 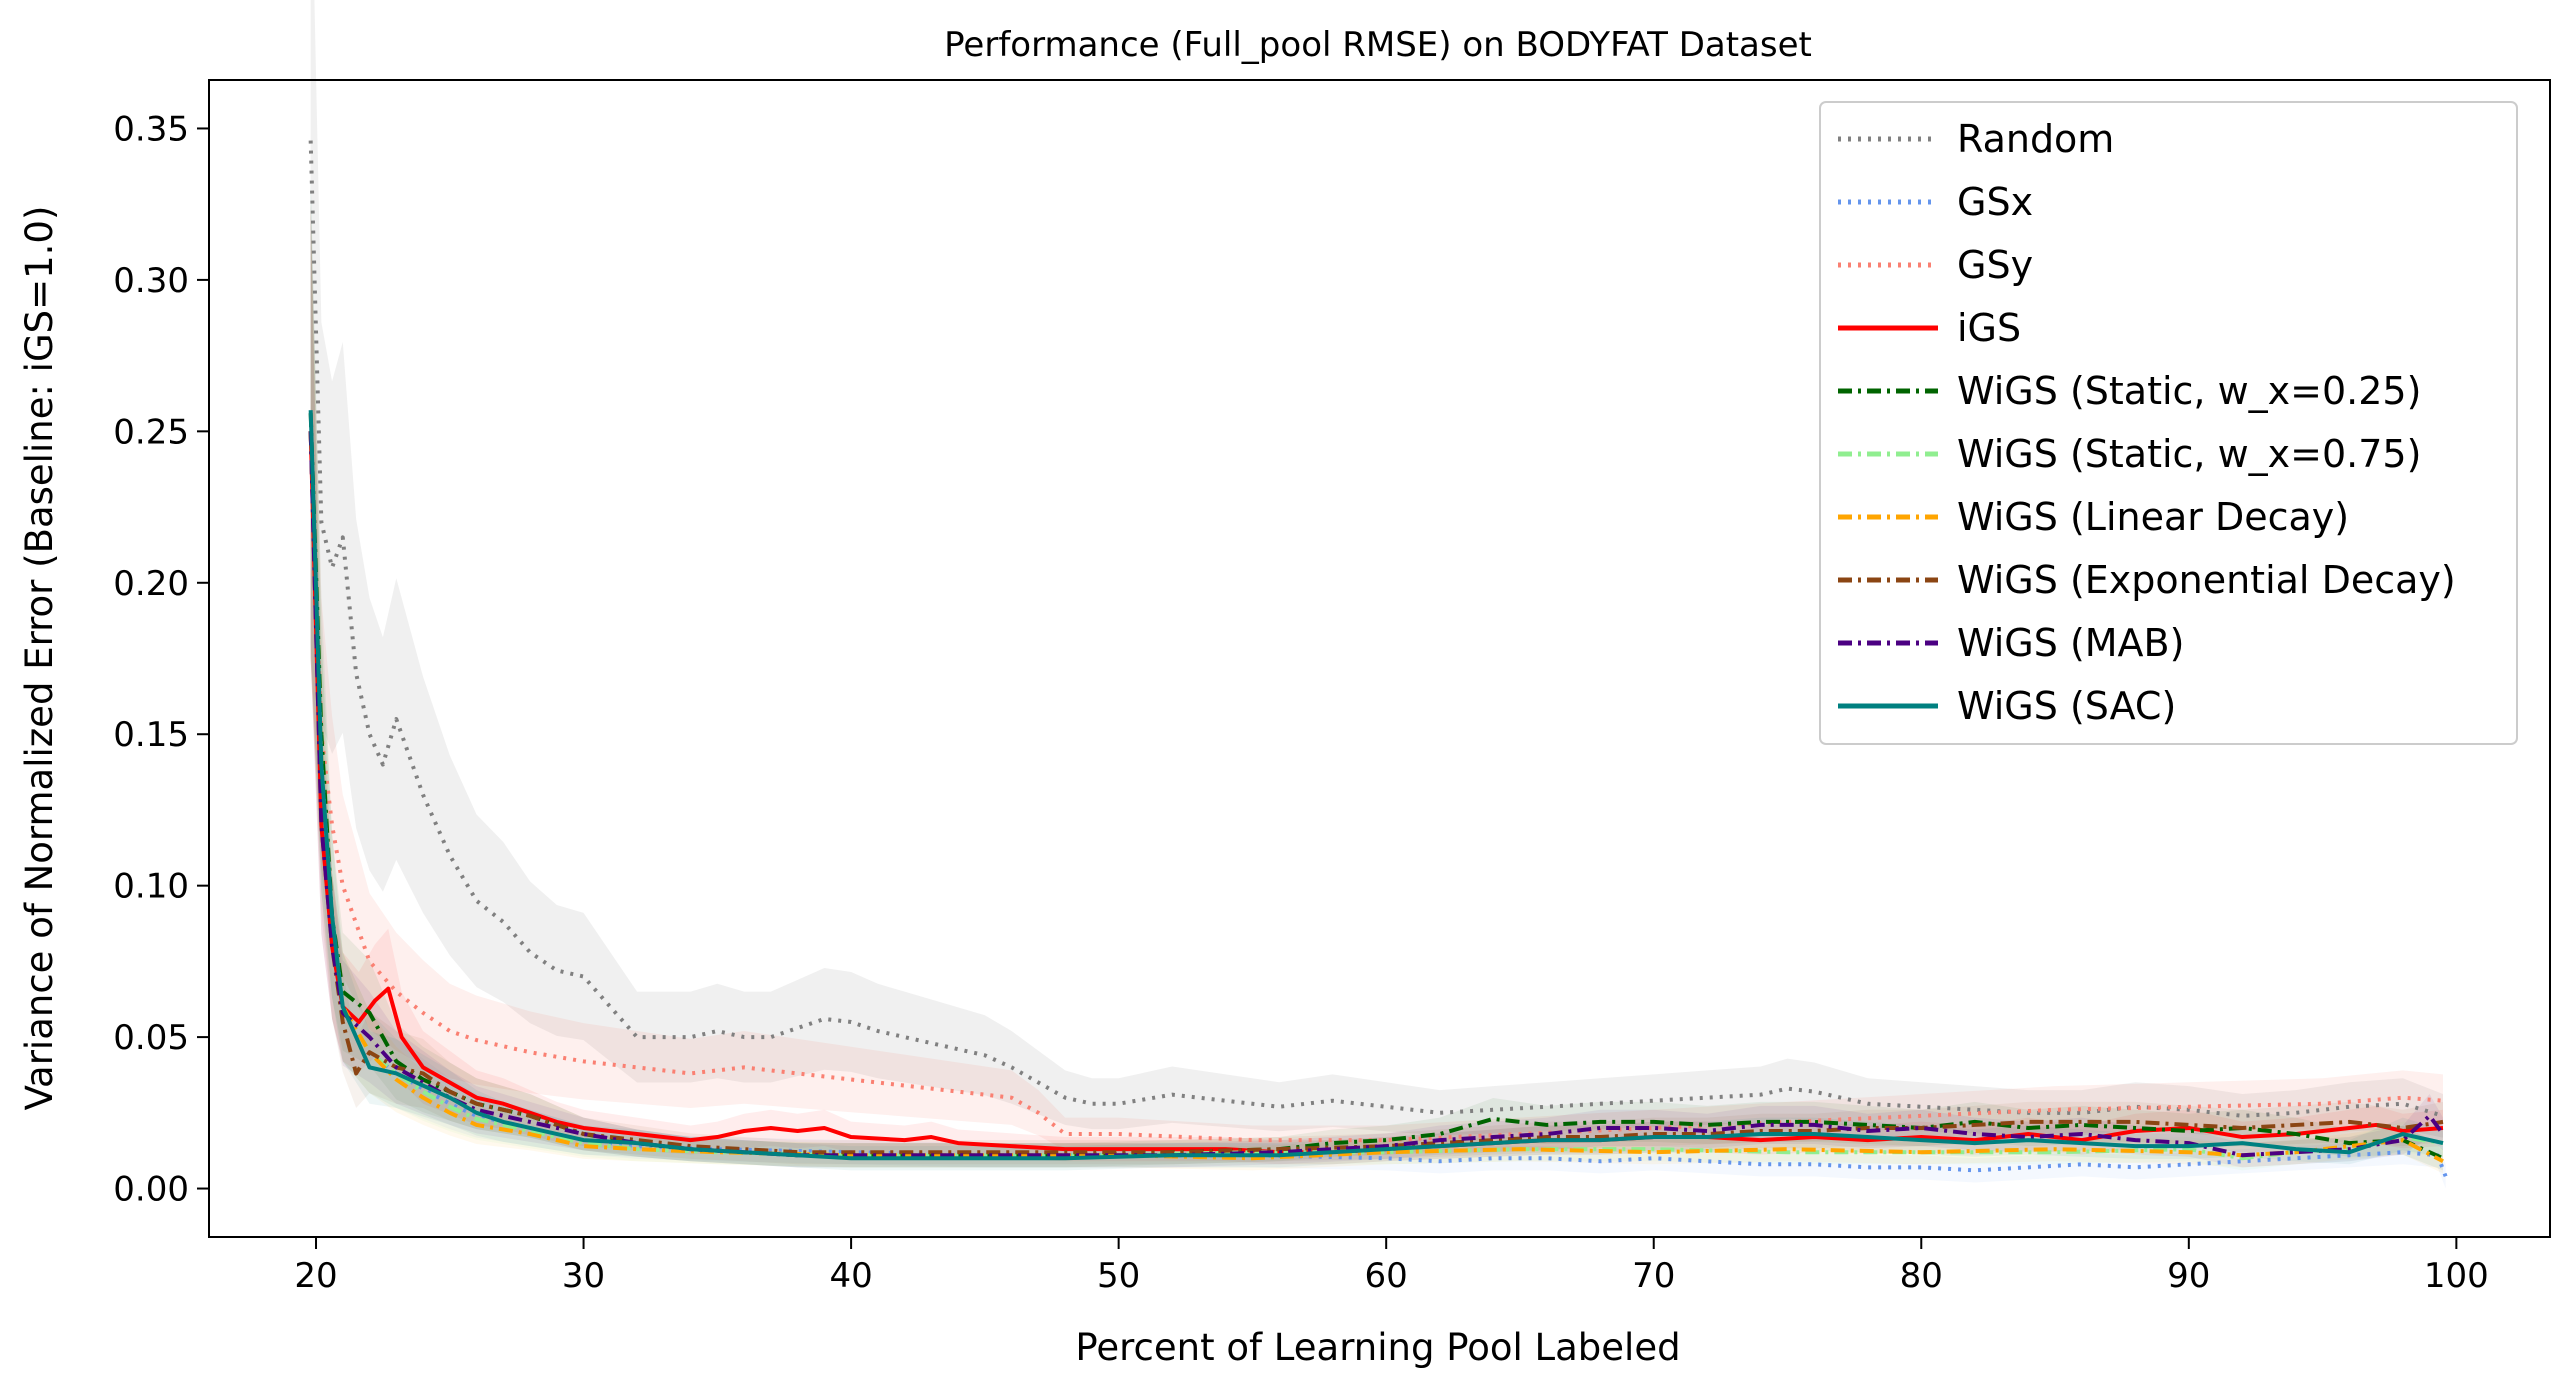 What do you see at coordinates (2189, 391) in the screenshot?
I see `legend-label: WiGS (Static, w_x=0.25)` at bounding box center [2189, 391].